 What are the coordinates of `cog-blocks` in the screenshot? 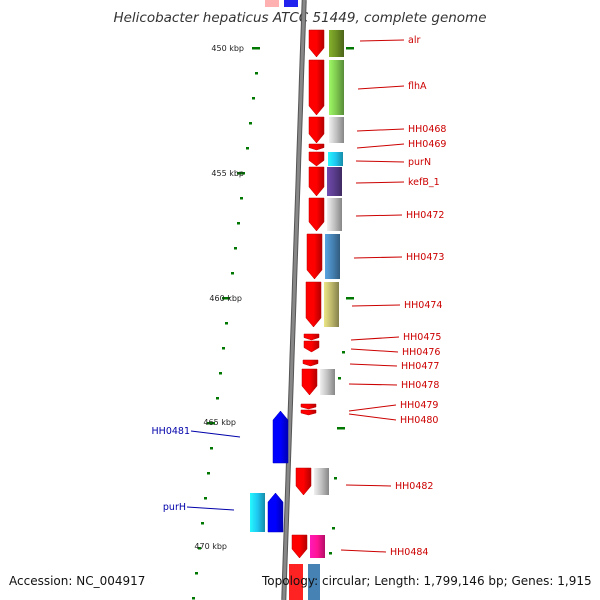 It's located at (297, 294).